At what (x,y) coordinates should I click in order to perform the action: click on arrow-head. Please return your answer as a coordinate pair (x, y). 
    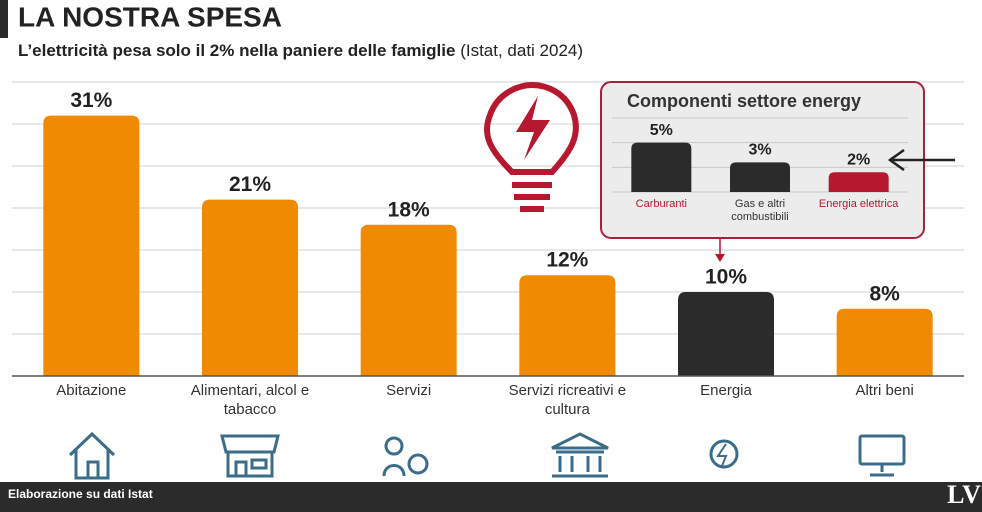
    Looking at the image, I should click on (896, 160).